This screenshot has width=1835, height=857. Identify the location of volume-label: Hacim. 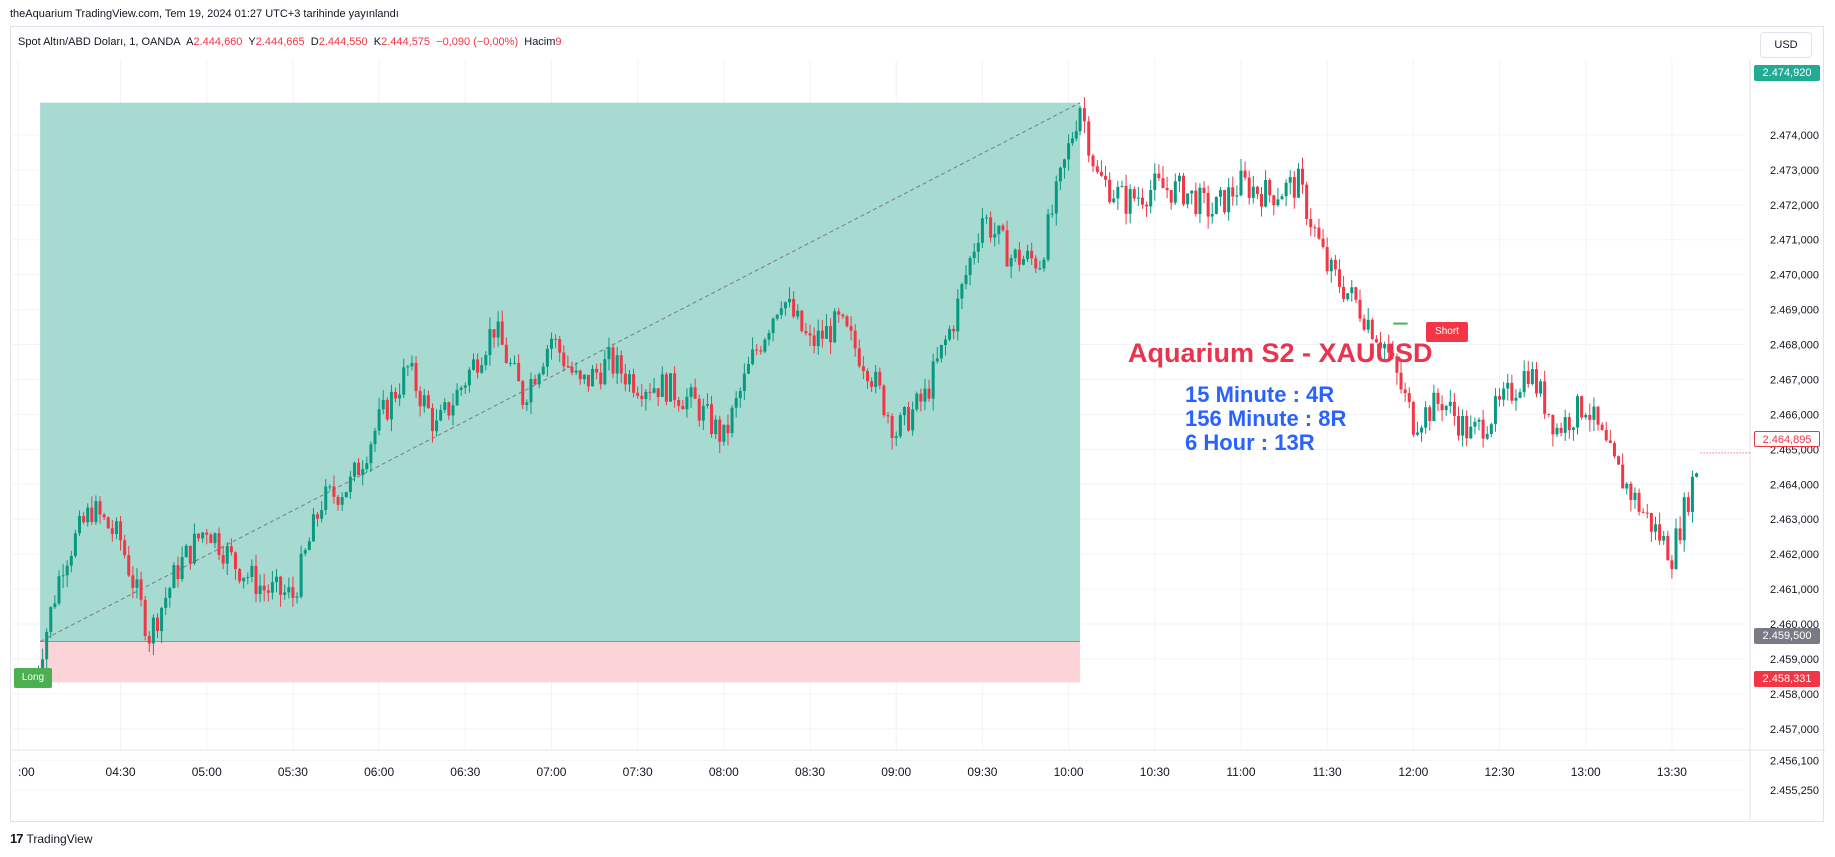
(540, 42).